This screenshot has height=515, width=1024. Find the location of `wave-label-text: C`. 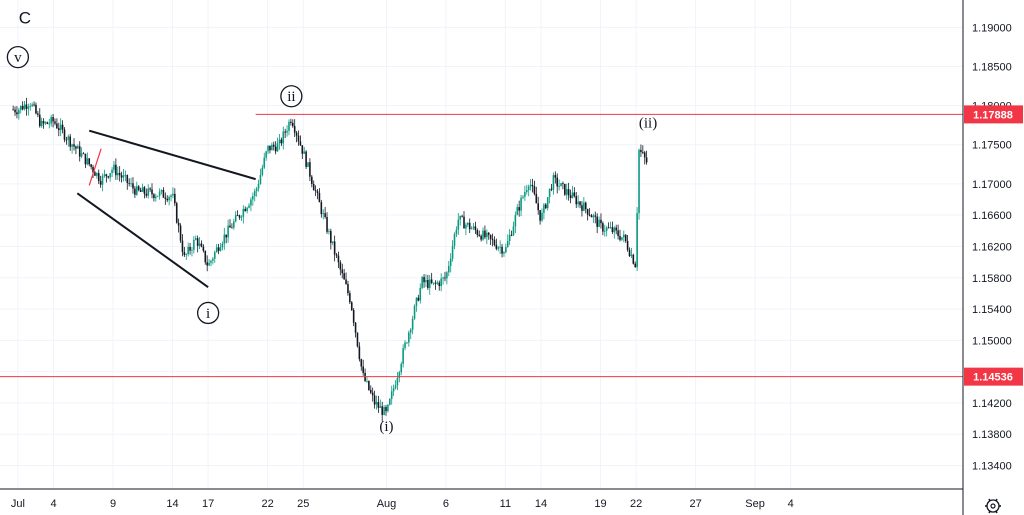

wave-label-text: C is located at coordinates (25, 17).